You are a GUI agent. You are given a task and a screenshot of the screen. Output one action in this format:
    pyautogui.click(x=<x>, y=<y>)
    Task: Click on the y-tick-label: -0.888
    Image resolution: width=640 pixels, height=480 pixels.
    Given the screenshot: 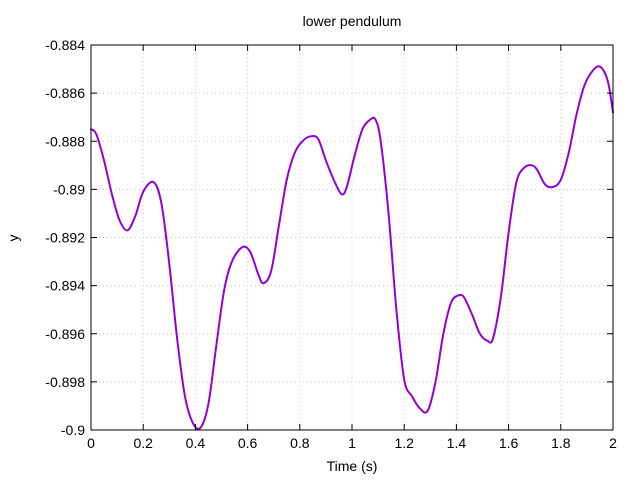 What is the action you would take?
    pyautogui.click(x=65, y=141)
    